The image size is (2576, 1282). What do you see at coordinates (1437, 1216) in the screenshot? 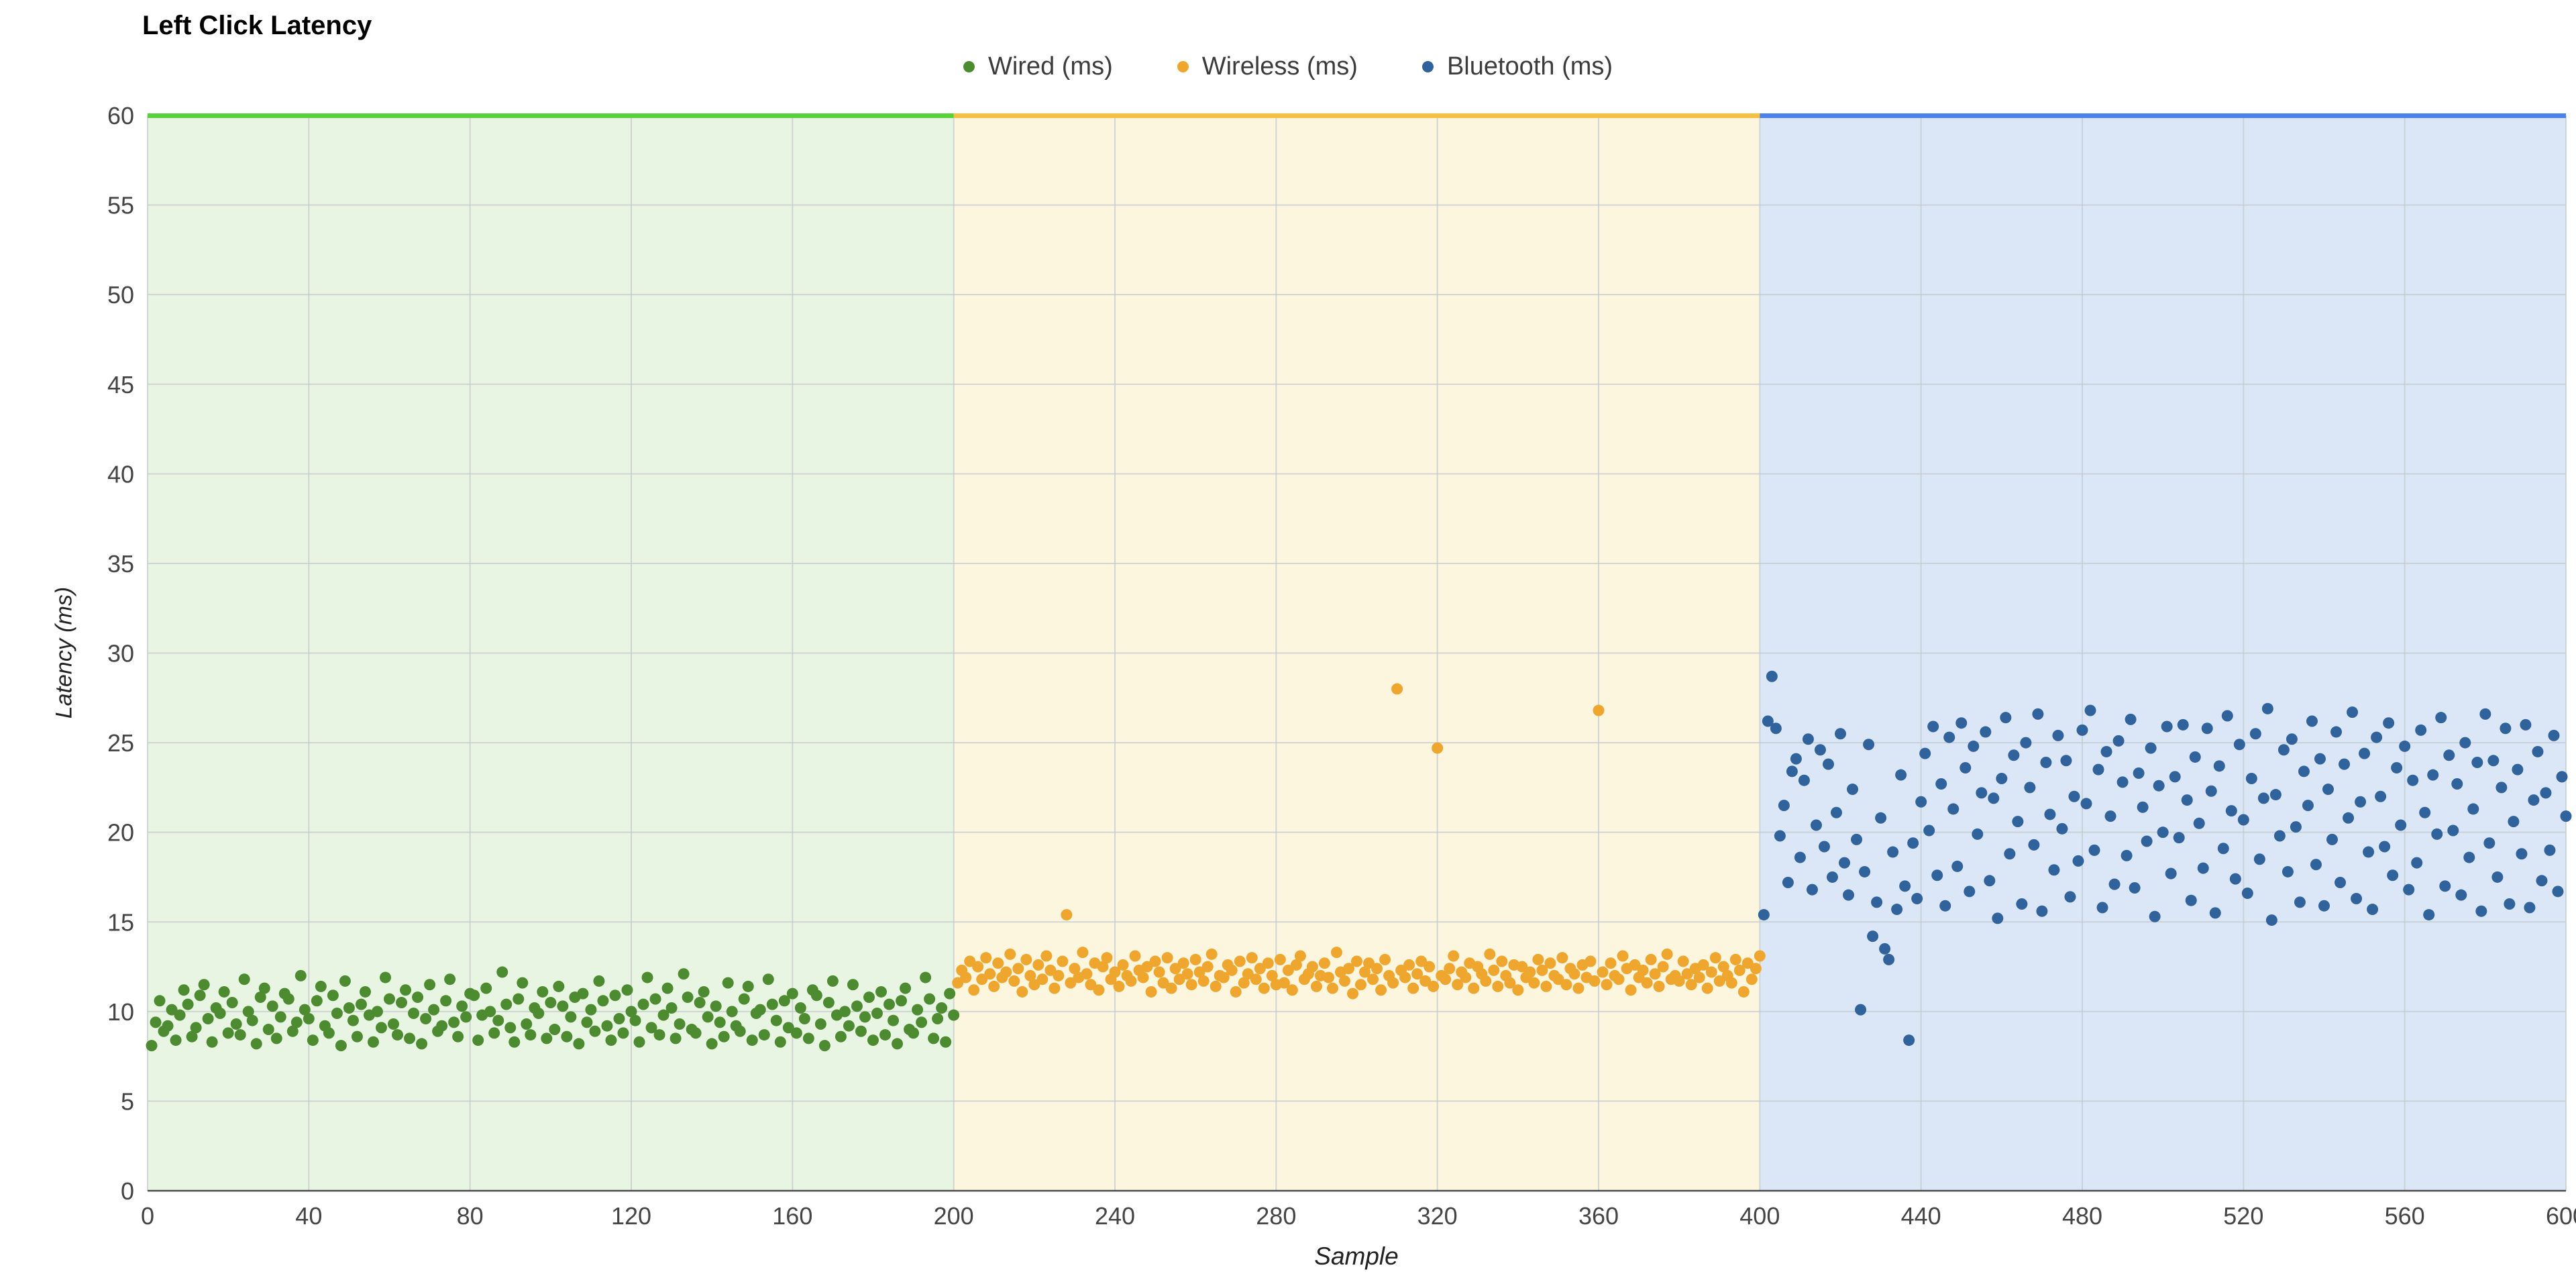
I see `x-tick-label: 320` at bounding box center [1437, 1216].